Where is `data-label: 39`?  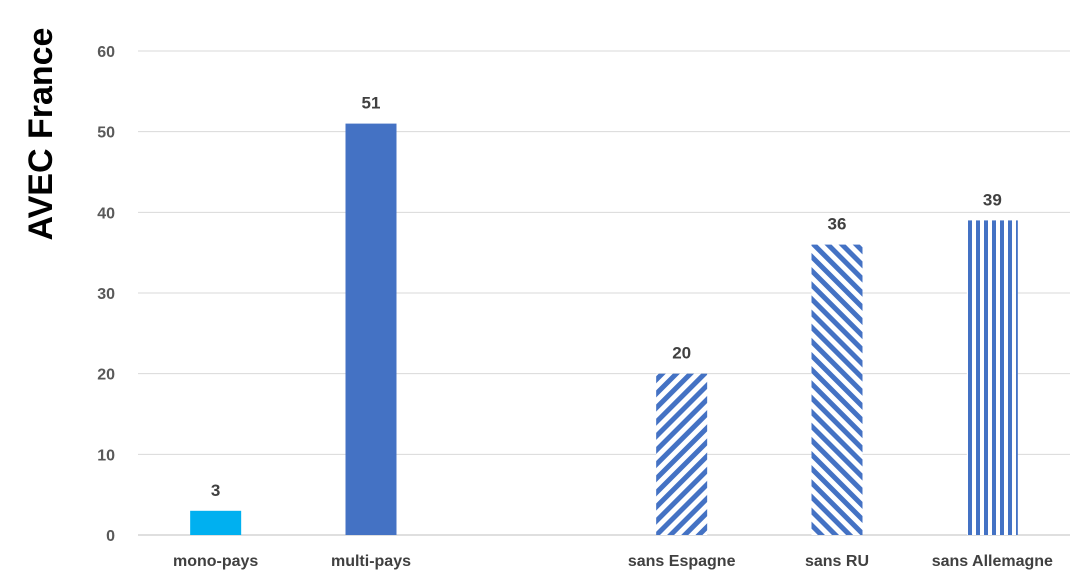
data-label: 39 is located at coordinates (992, 199).